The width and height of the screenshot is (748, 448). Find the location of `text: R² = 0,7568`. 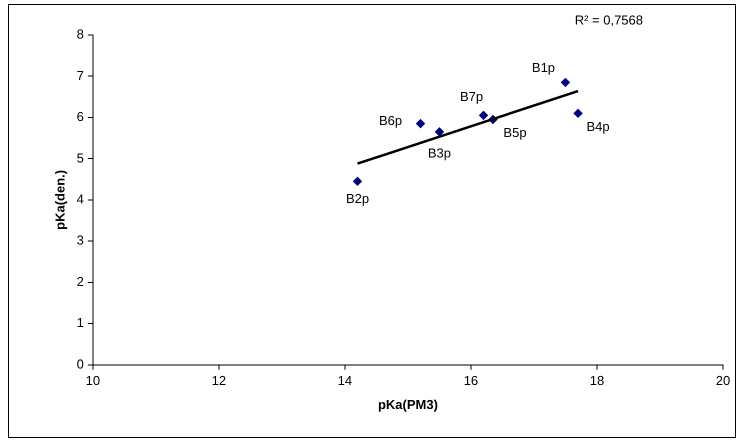

text: R² = 0,7568 is located at coordinates (608, 20).